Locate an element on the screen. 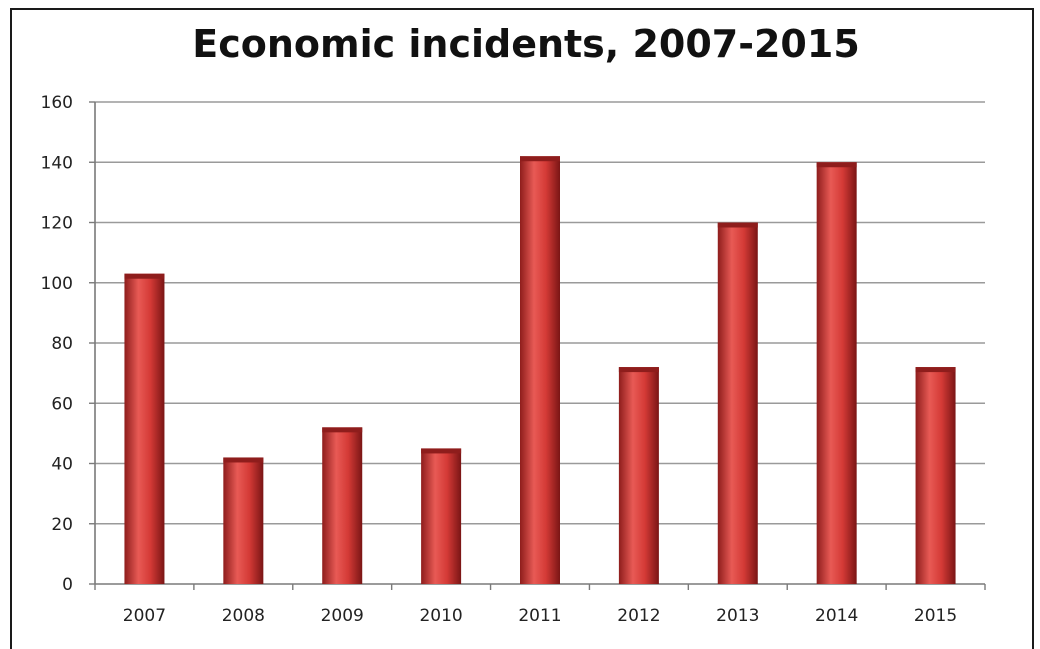 The height and width of the screenshot is (649, 1040). bar-2010 is located at coordinates (441, 516).